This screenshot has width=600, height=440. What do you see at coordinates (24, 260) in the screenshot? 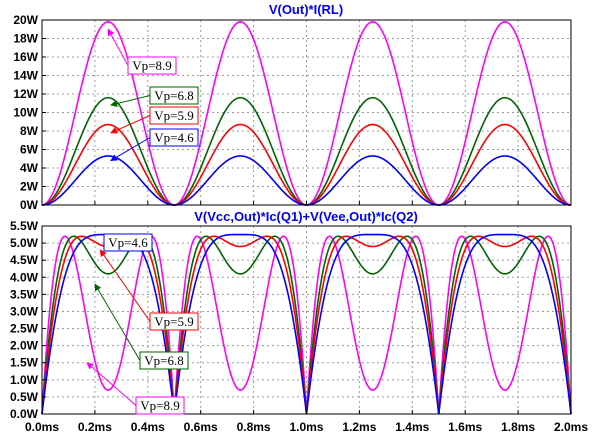
I see `y-tick-label: 4.5W` at bounding box center [24, 260].